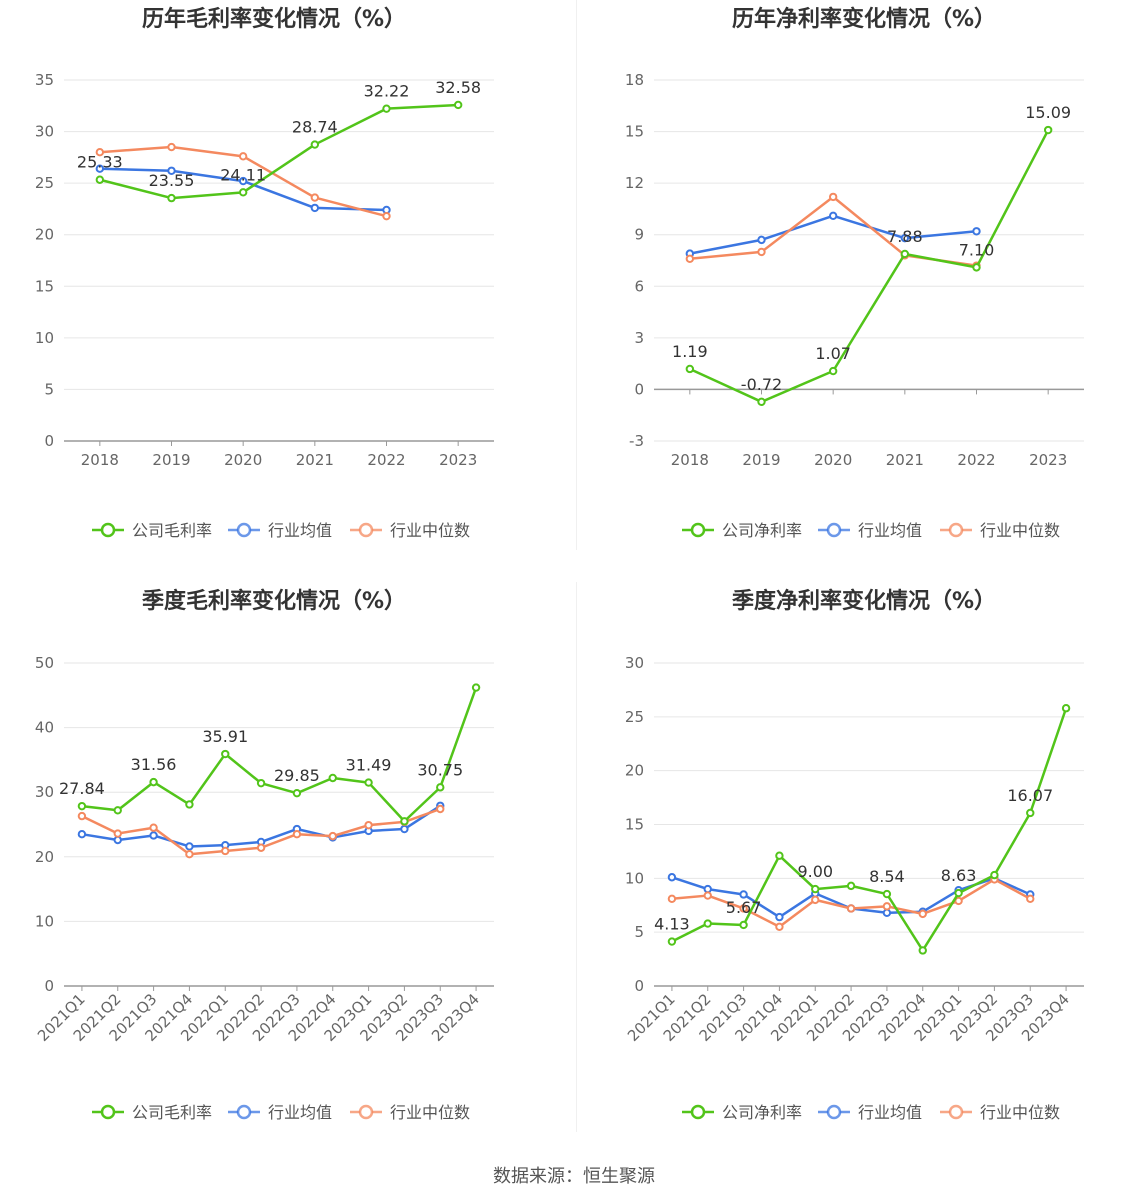 The image size is (1148, 1202). I want to click on data-label: 7.88, so click(905, 236).